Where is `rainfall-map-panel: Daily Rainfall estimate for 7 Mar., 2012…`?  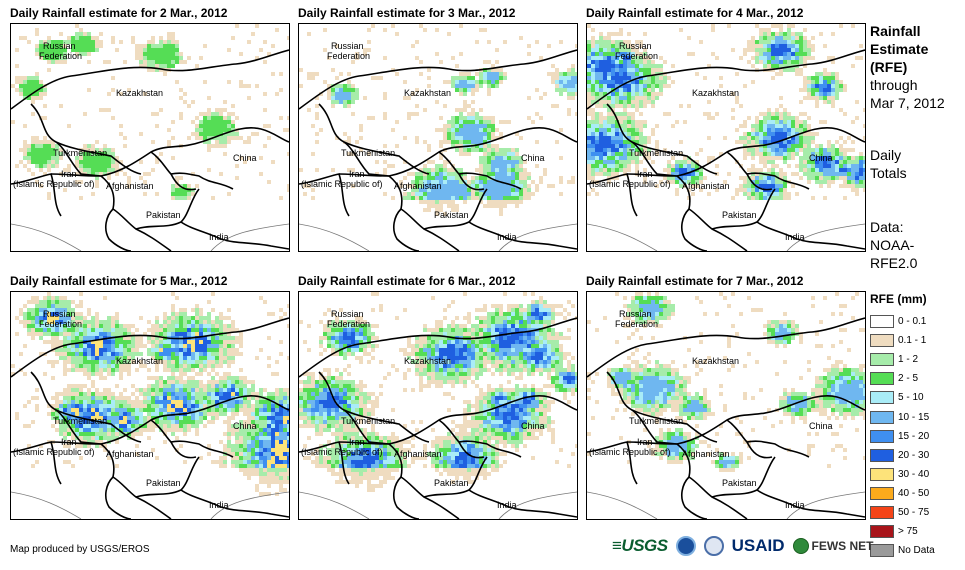 rainfall-map-panel: Daily Rainfall estimate for 7 Mar., 2012… is located at coordinates (726, 398).